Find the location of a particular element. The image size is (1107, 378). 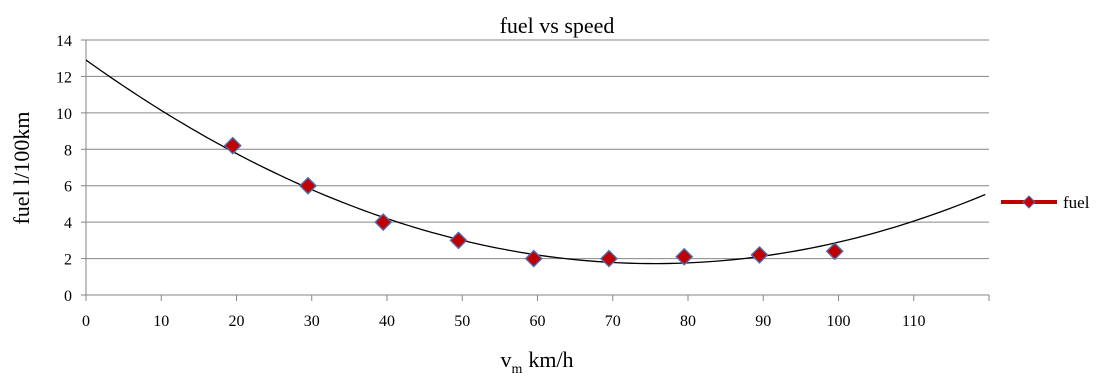

x-tick-label: 60 is located at coordinates (538, 321).